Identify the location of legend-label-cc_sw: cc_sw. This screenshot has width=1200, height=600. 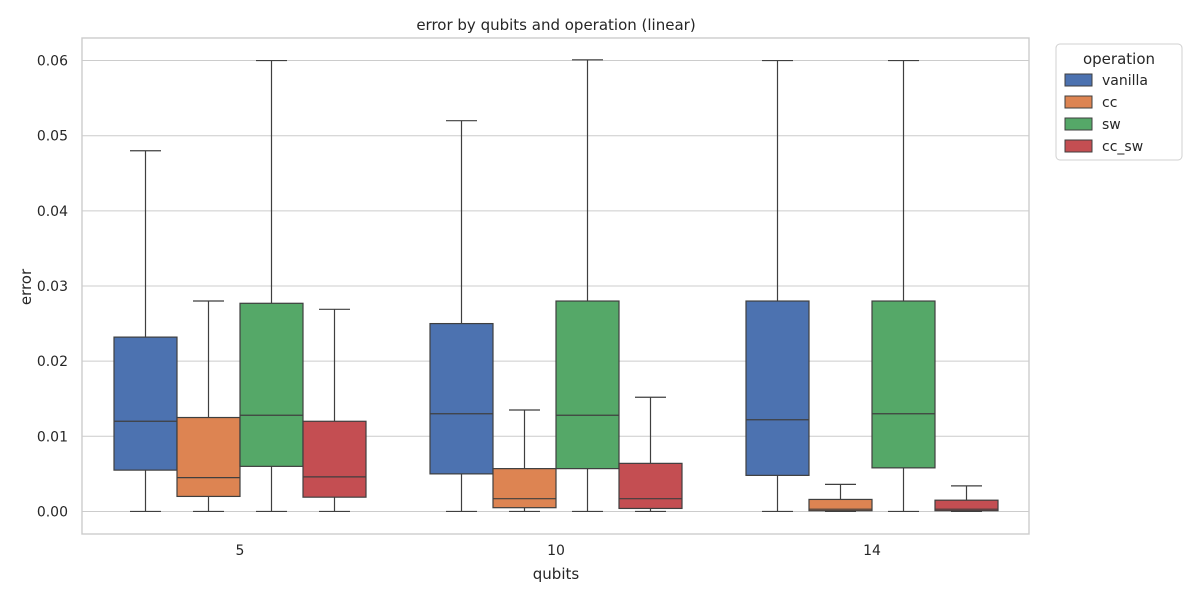
(1122, 147).